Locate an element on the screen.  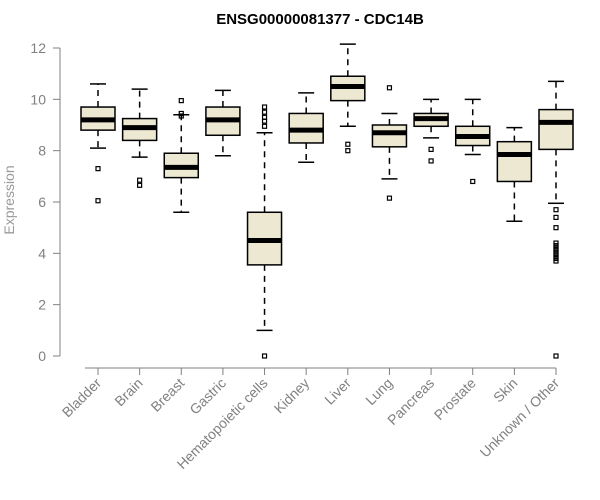
y-tick-label: 6 is located at coordinates (42, 202).